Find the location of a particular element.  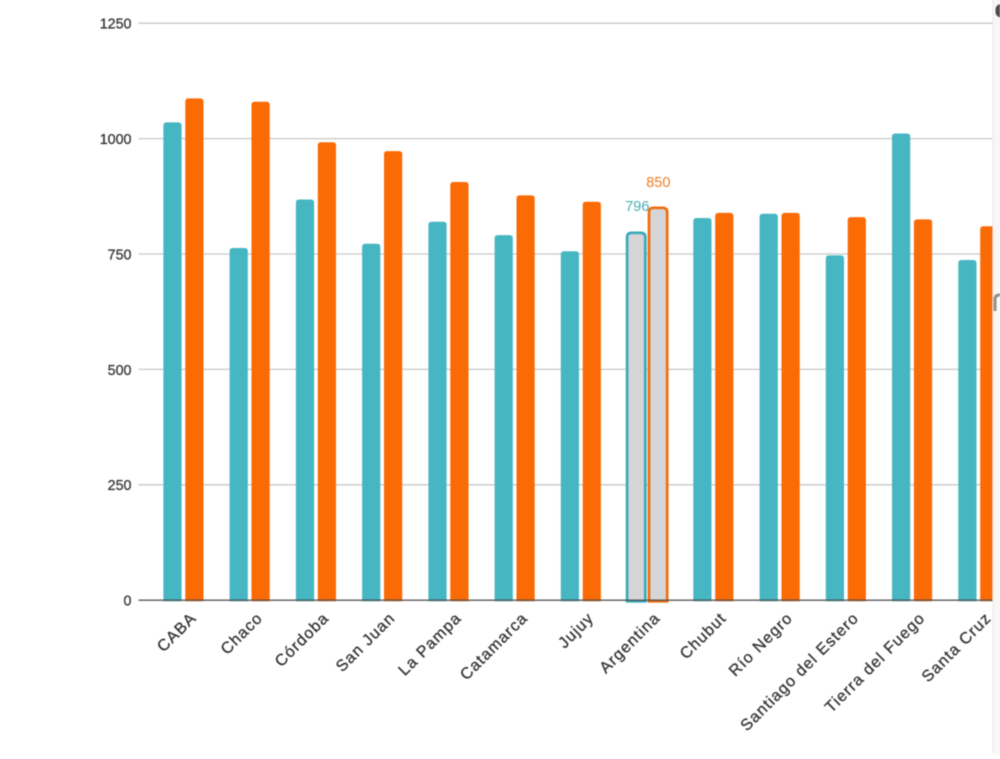

svg-text: 1250 is located at coordinates (116, 25).